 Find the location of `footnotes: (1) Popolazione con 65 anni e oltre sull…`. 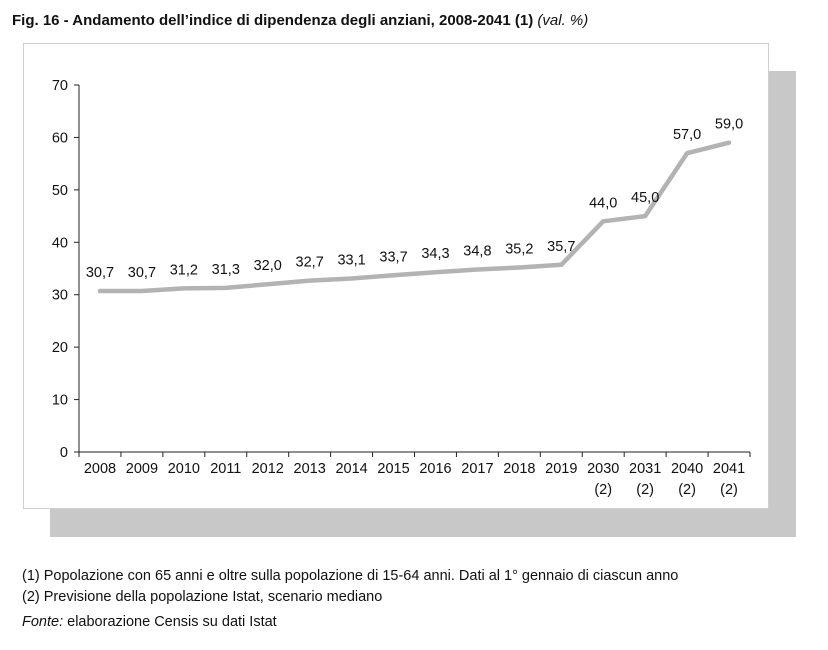

footnotes: (1) Popolazione con 65 anni e oltre sull… is located at coordinates (350, 599).